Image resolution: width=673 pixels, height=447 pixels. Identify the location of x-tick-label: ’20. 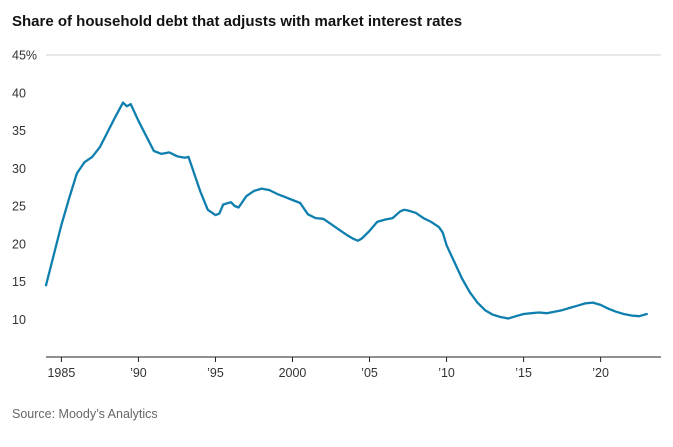
(600, 373).